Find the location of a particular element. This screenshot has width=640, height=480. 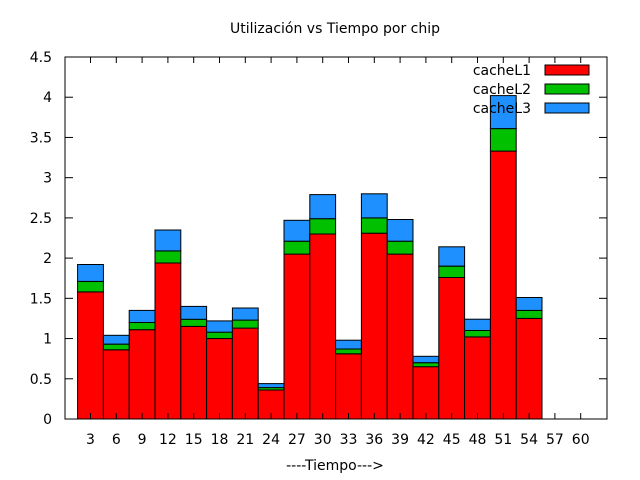

x-tick-label: 15 is located at coordinates (194, 440).